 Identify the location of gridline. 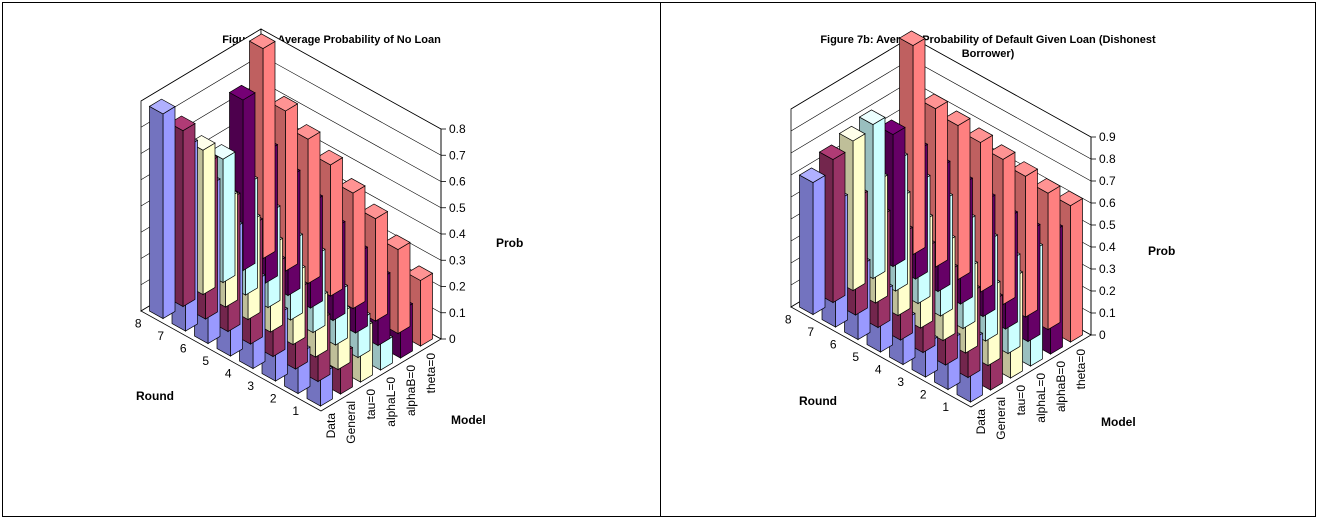
(291, 79).